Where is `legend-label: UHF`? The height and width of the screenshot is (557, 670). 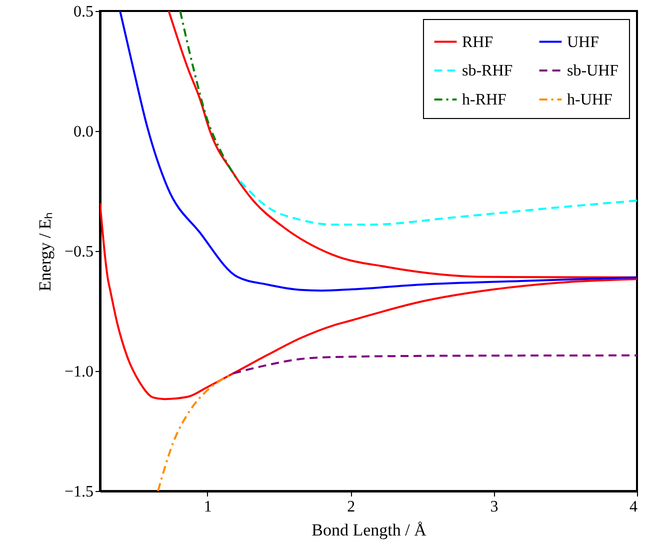
legend-label: UHF is located at coordinates (583, 42).